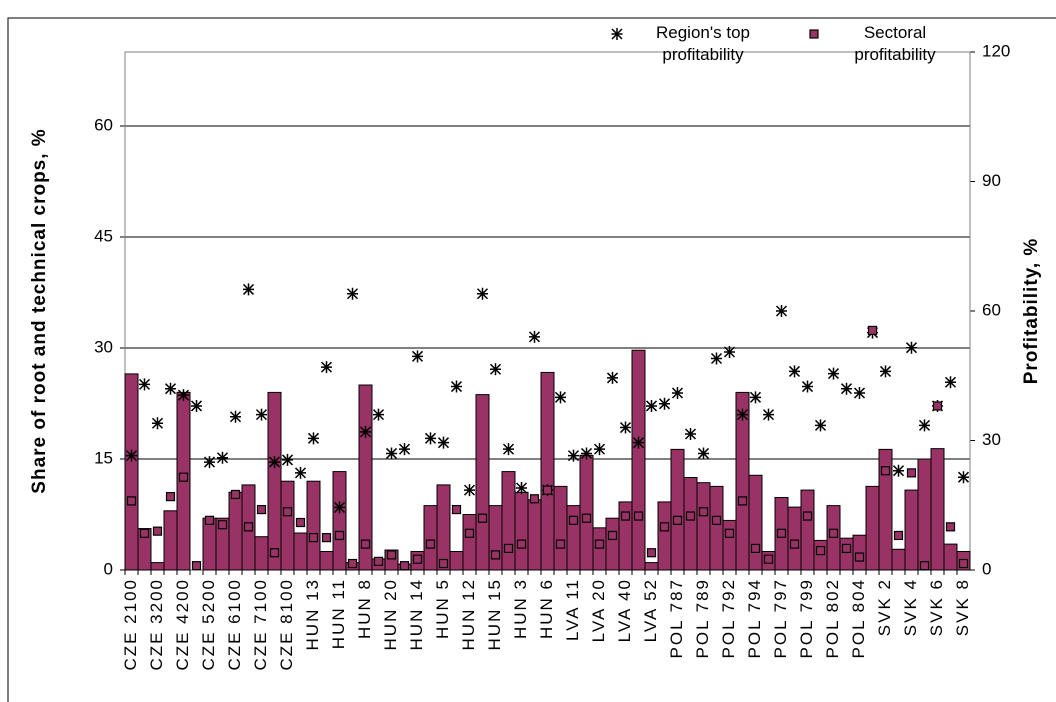 The image size is (1056, 702). I want to click on x-tick-label: POL 787, so click(676, 618).